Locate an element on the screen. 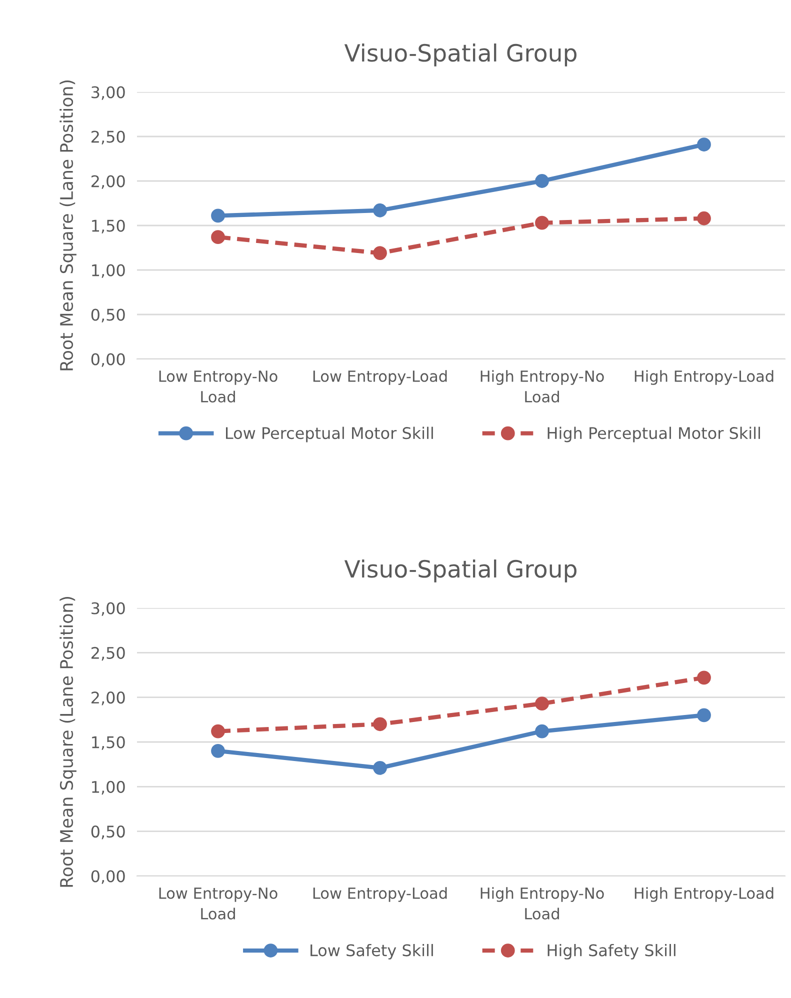 The image size is (791, 998). legend-label: High Safety Skill is located at coordinates (612, 952).